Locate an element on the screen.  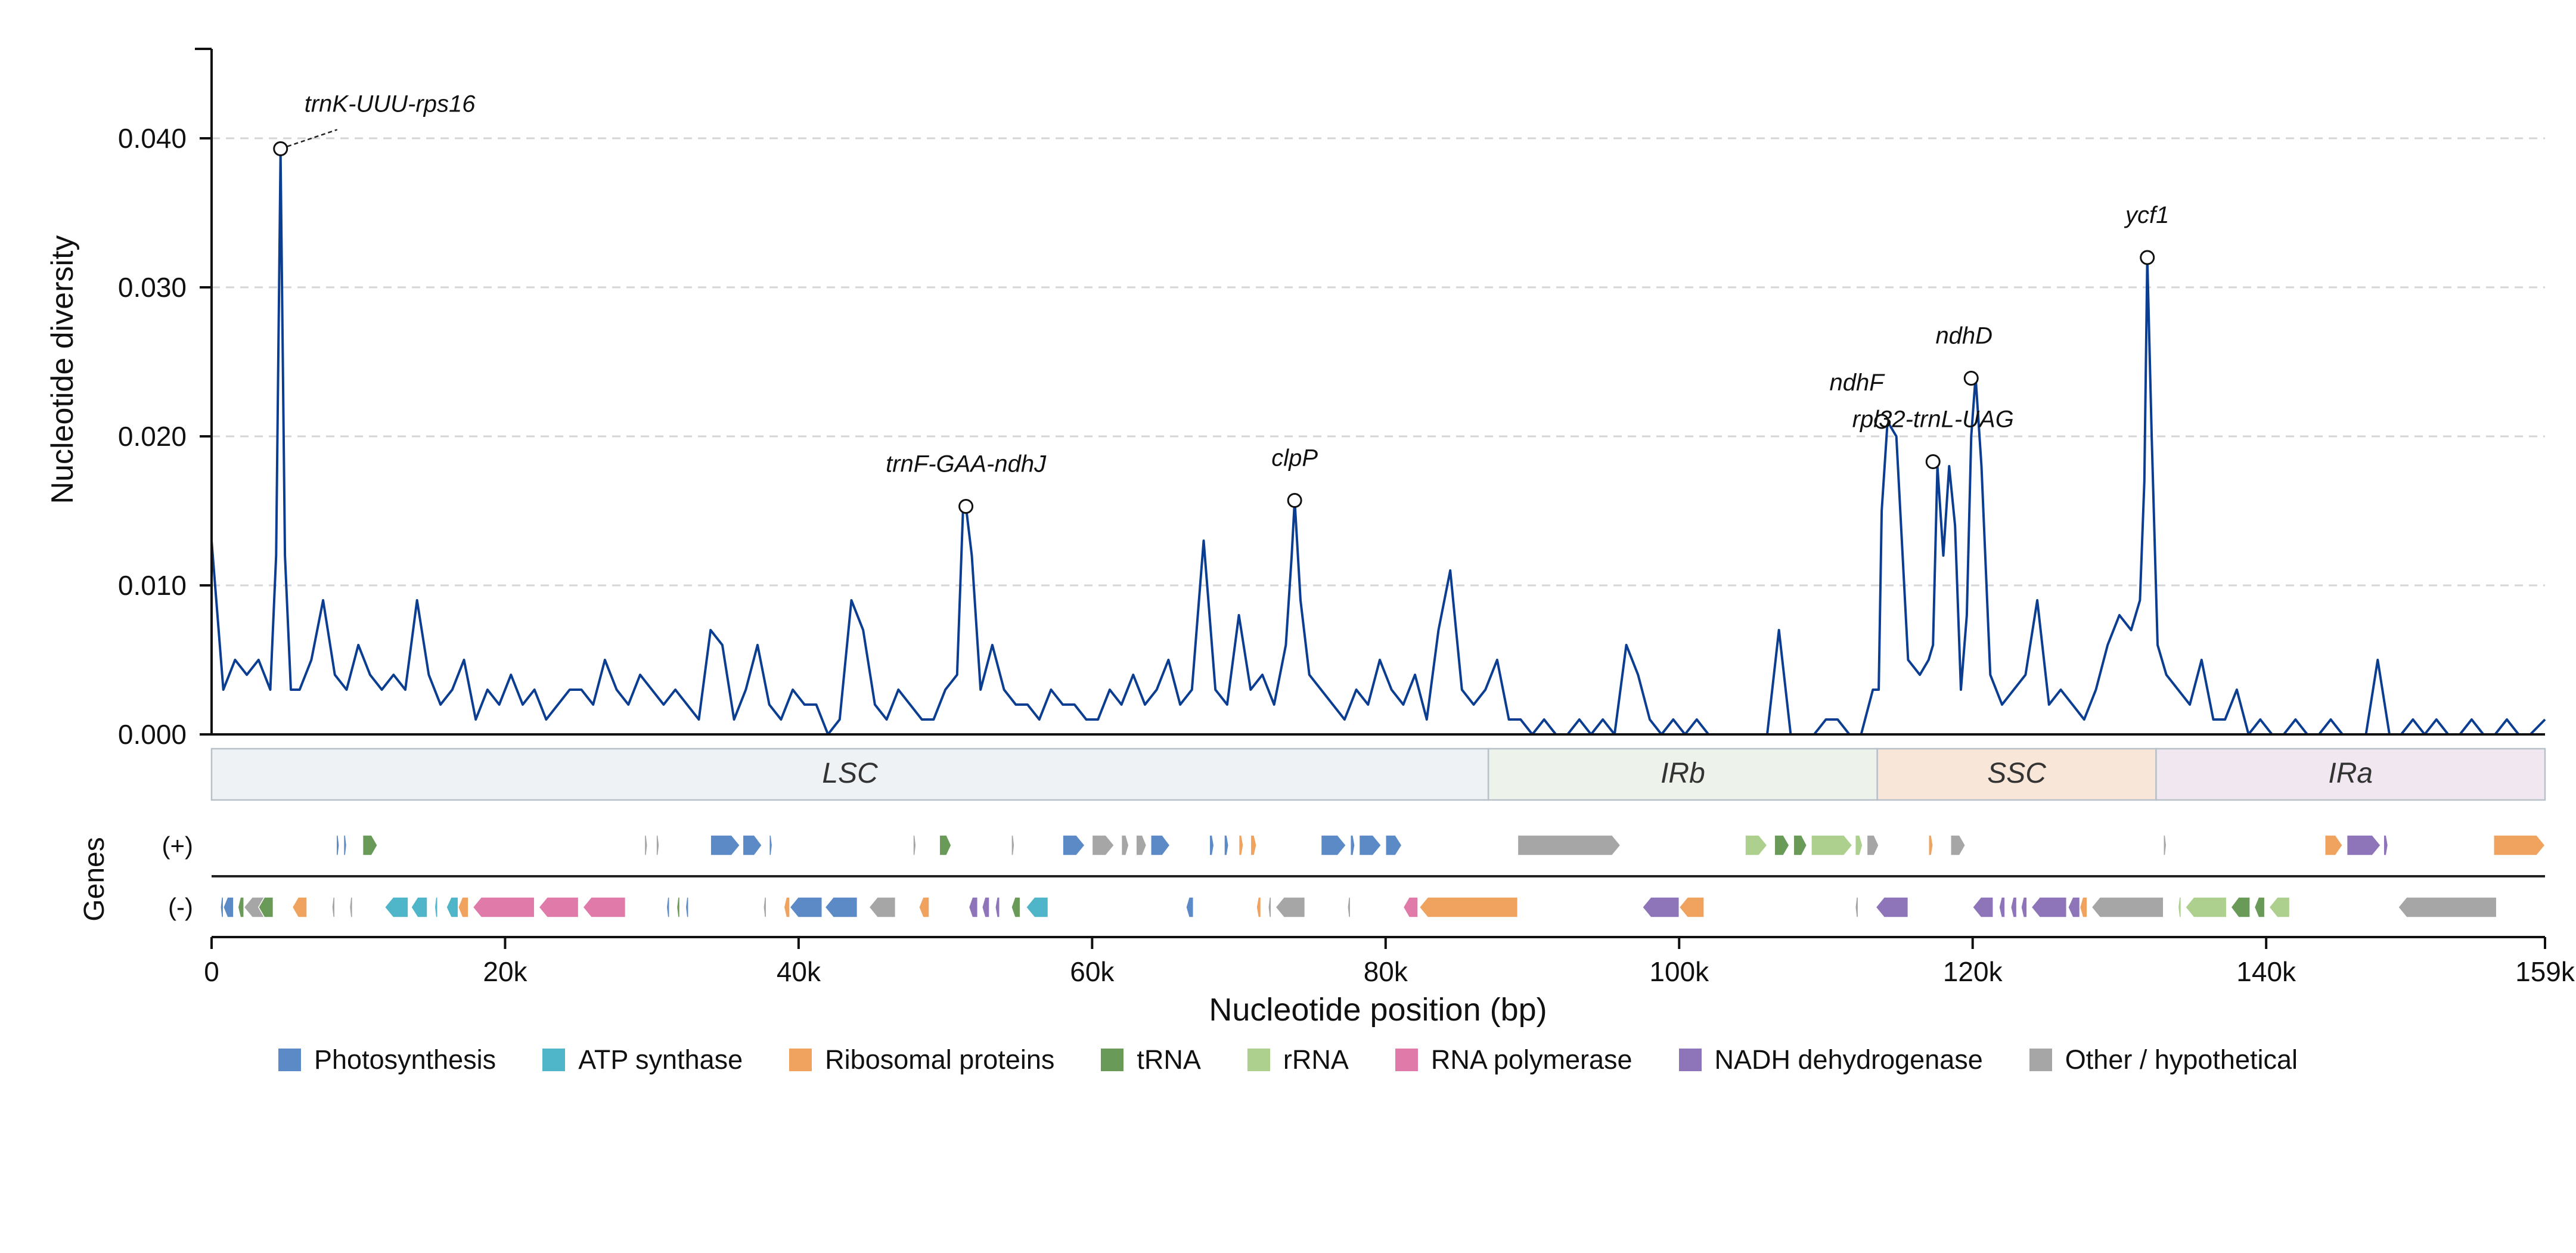
x-tick-label: 140k is located at coordinates (2266, 971).